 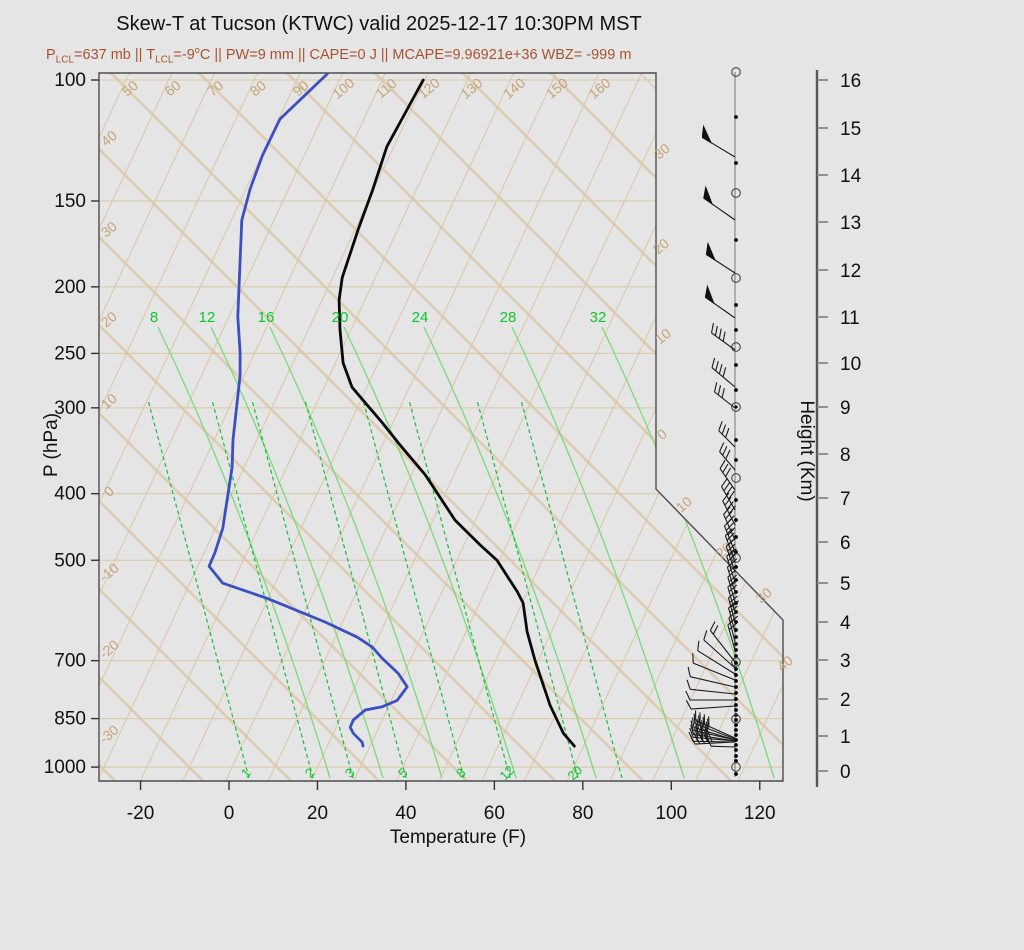 What do you see at coordinates (70, 719) in the screenshot?
I see `svg-text: 850` at bounding box center [70, 719].